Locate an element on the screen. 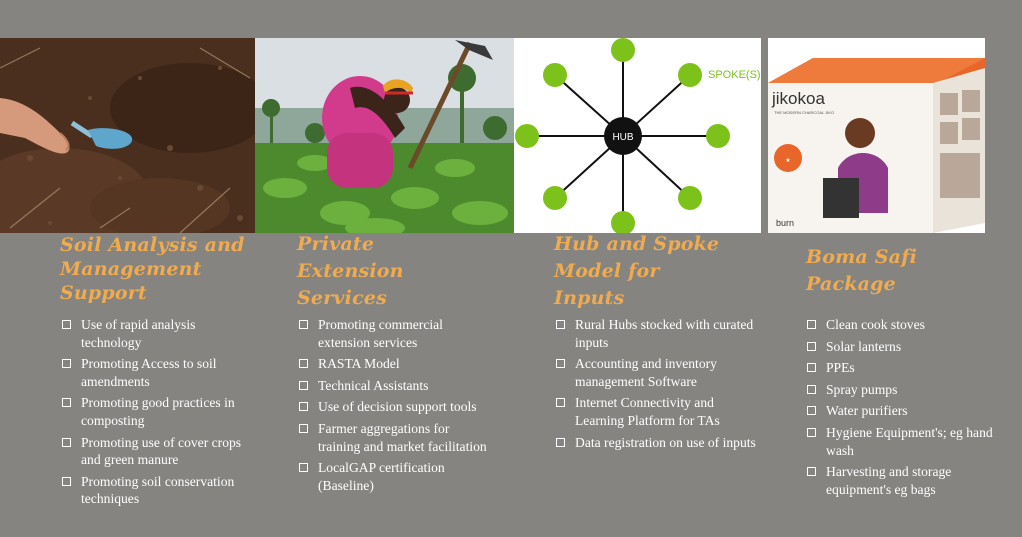  list-item: Technical Assistants is located at coordinates (396, 386).